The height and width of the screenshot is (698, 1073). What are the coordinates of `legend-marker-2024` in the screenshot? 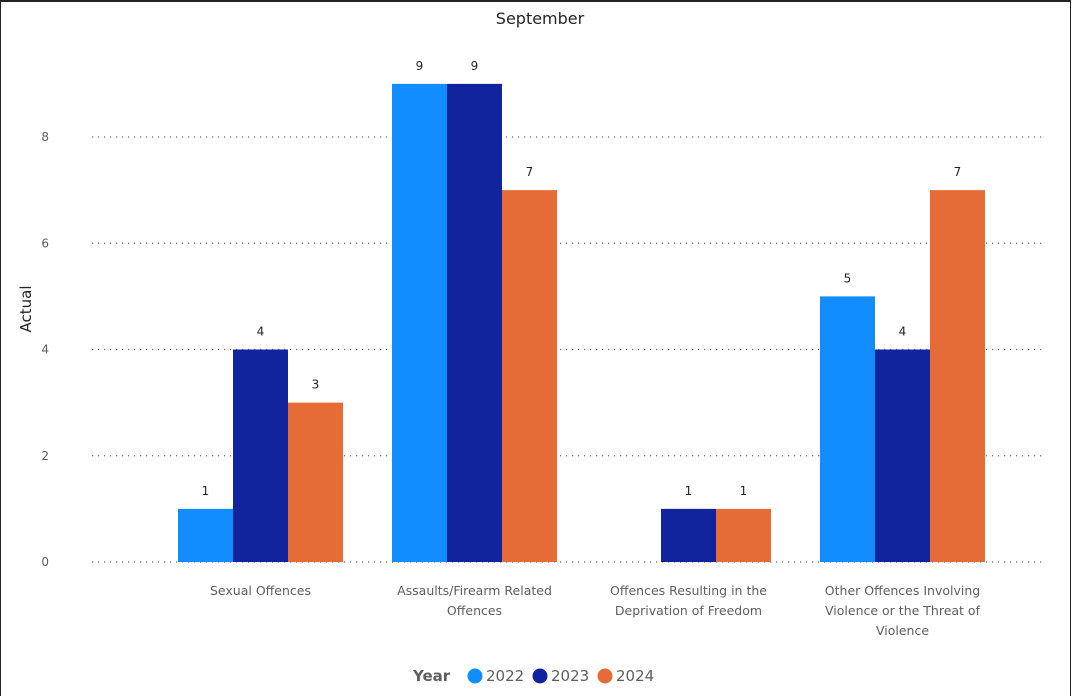 It's located at (605, 676).